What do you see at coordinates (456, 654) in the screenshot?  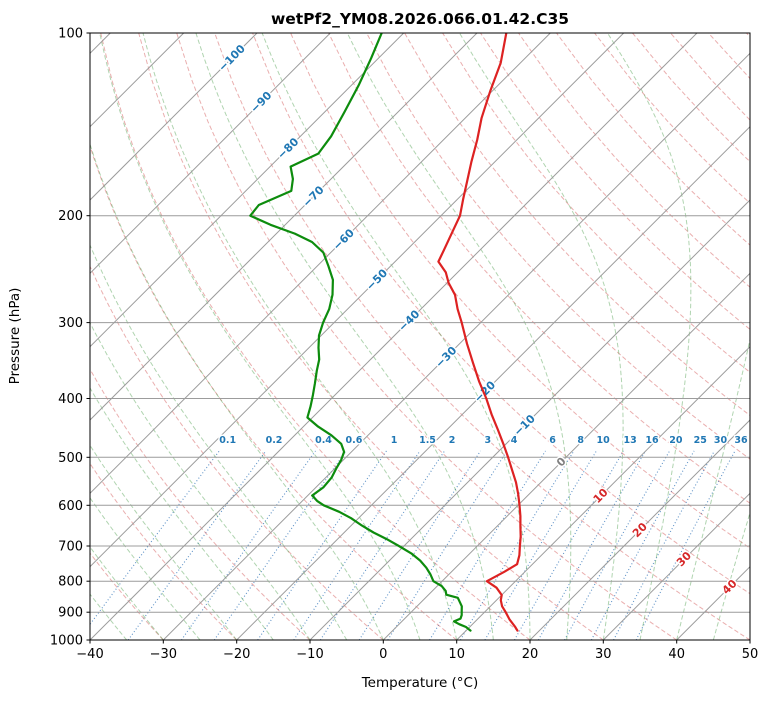 I see `x-tick-label: 10` at bounding box center [456, 654].